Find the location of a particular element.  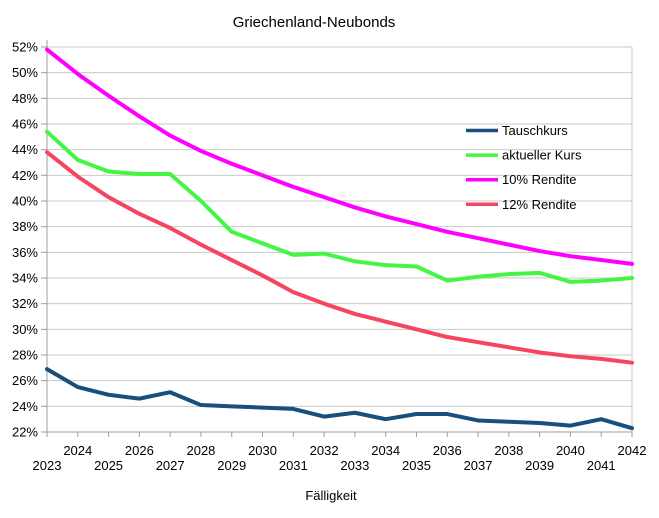

legend-label: 12% Rendite is located at coordinates (539, 204).